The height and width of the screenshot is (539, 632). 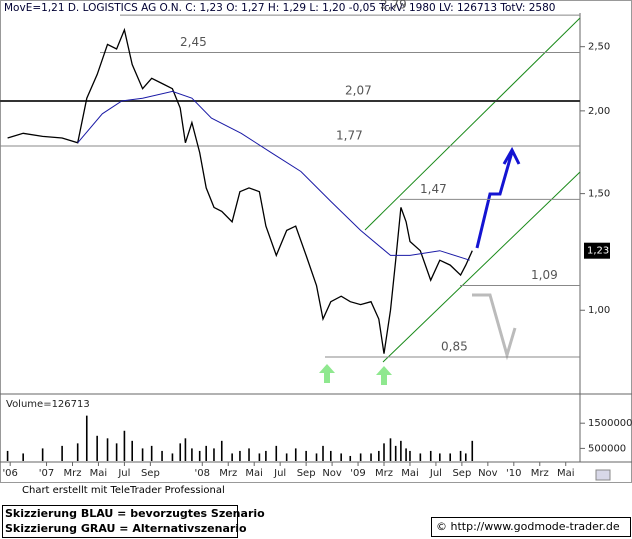 I want to click on grey-note: Skizzierung GRAU = Alternativszenario, so click(x=126, y=528).